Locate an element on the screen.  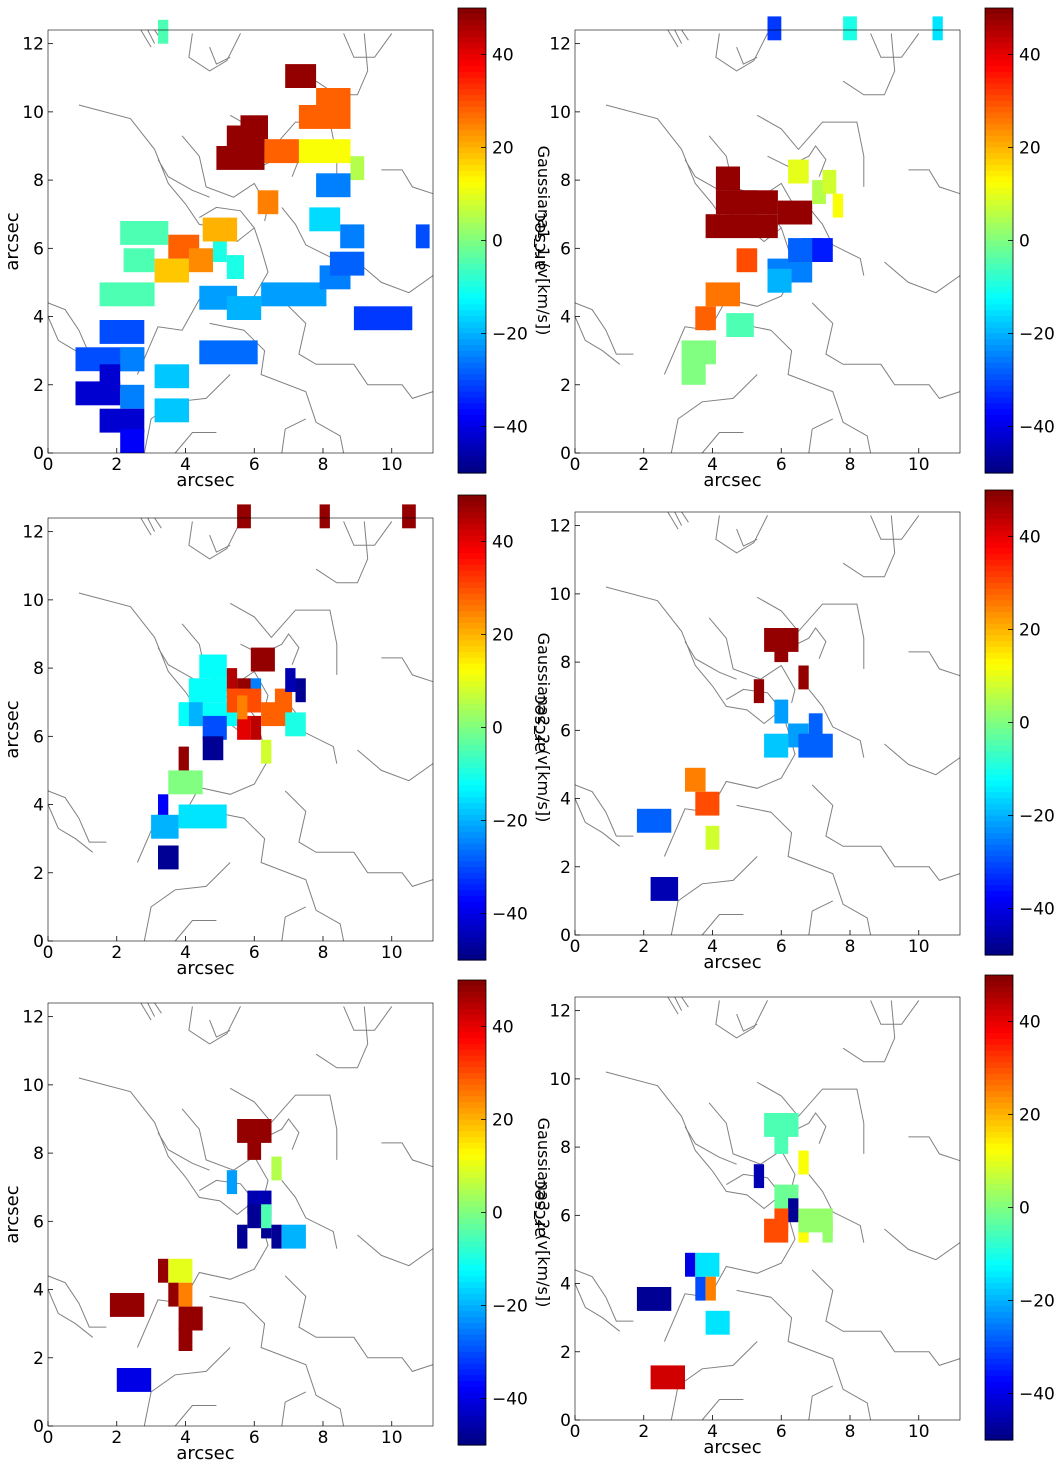
y-axis-label: arcsec is located at coordinates (539, 1208).